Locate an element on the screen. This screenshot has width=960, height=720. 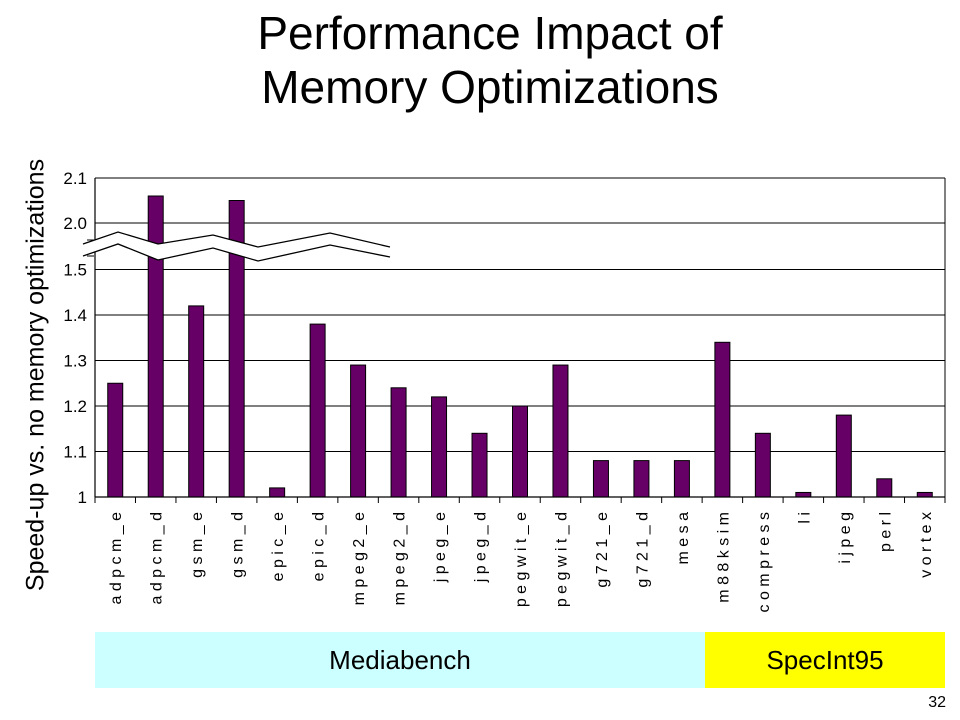
y-tick-labels: 1 1.1 1.2 1.3 1.4 1.5 2.0 2.1 is located at coordinates (75, 338).